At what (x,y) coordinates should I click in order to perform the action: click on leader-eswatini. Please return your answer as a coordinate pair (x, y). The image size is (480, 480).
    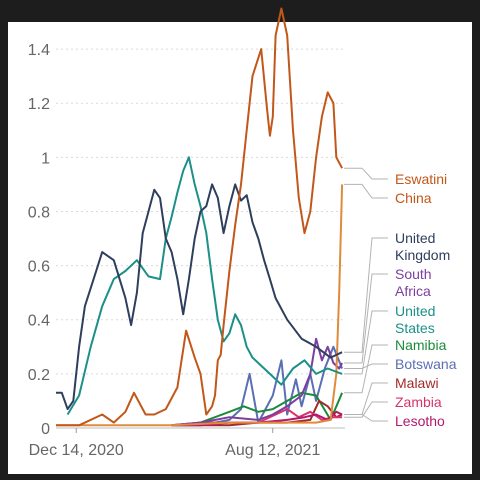
    Looking at the image, I should click on (366, 173).